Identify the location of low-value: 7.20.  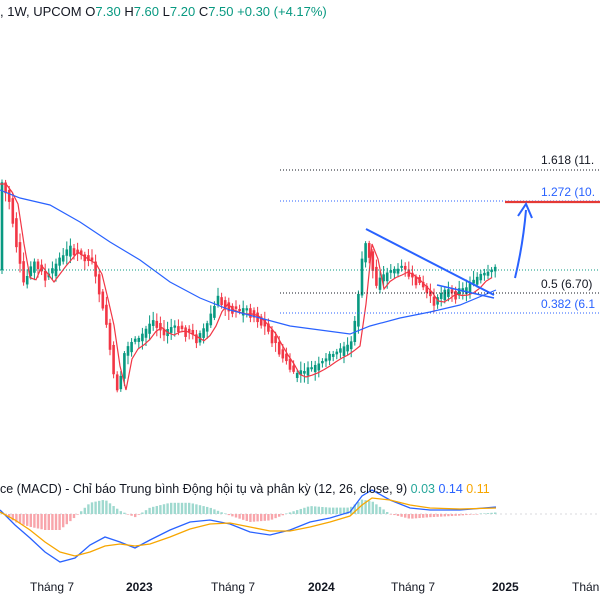
(182, 11).